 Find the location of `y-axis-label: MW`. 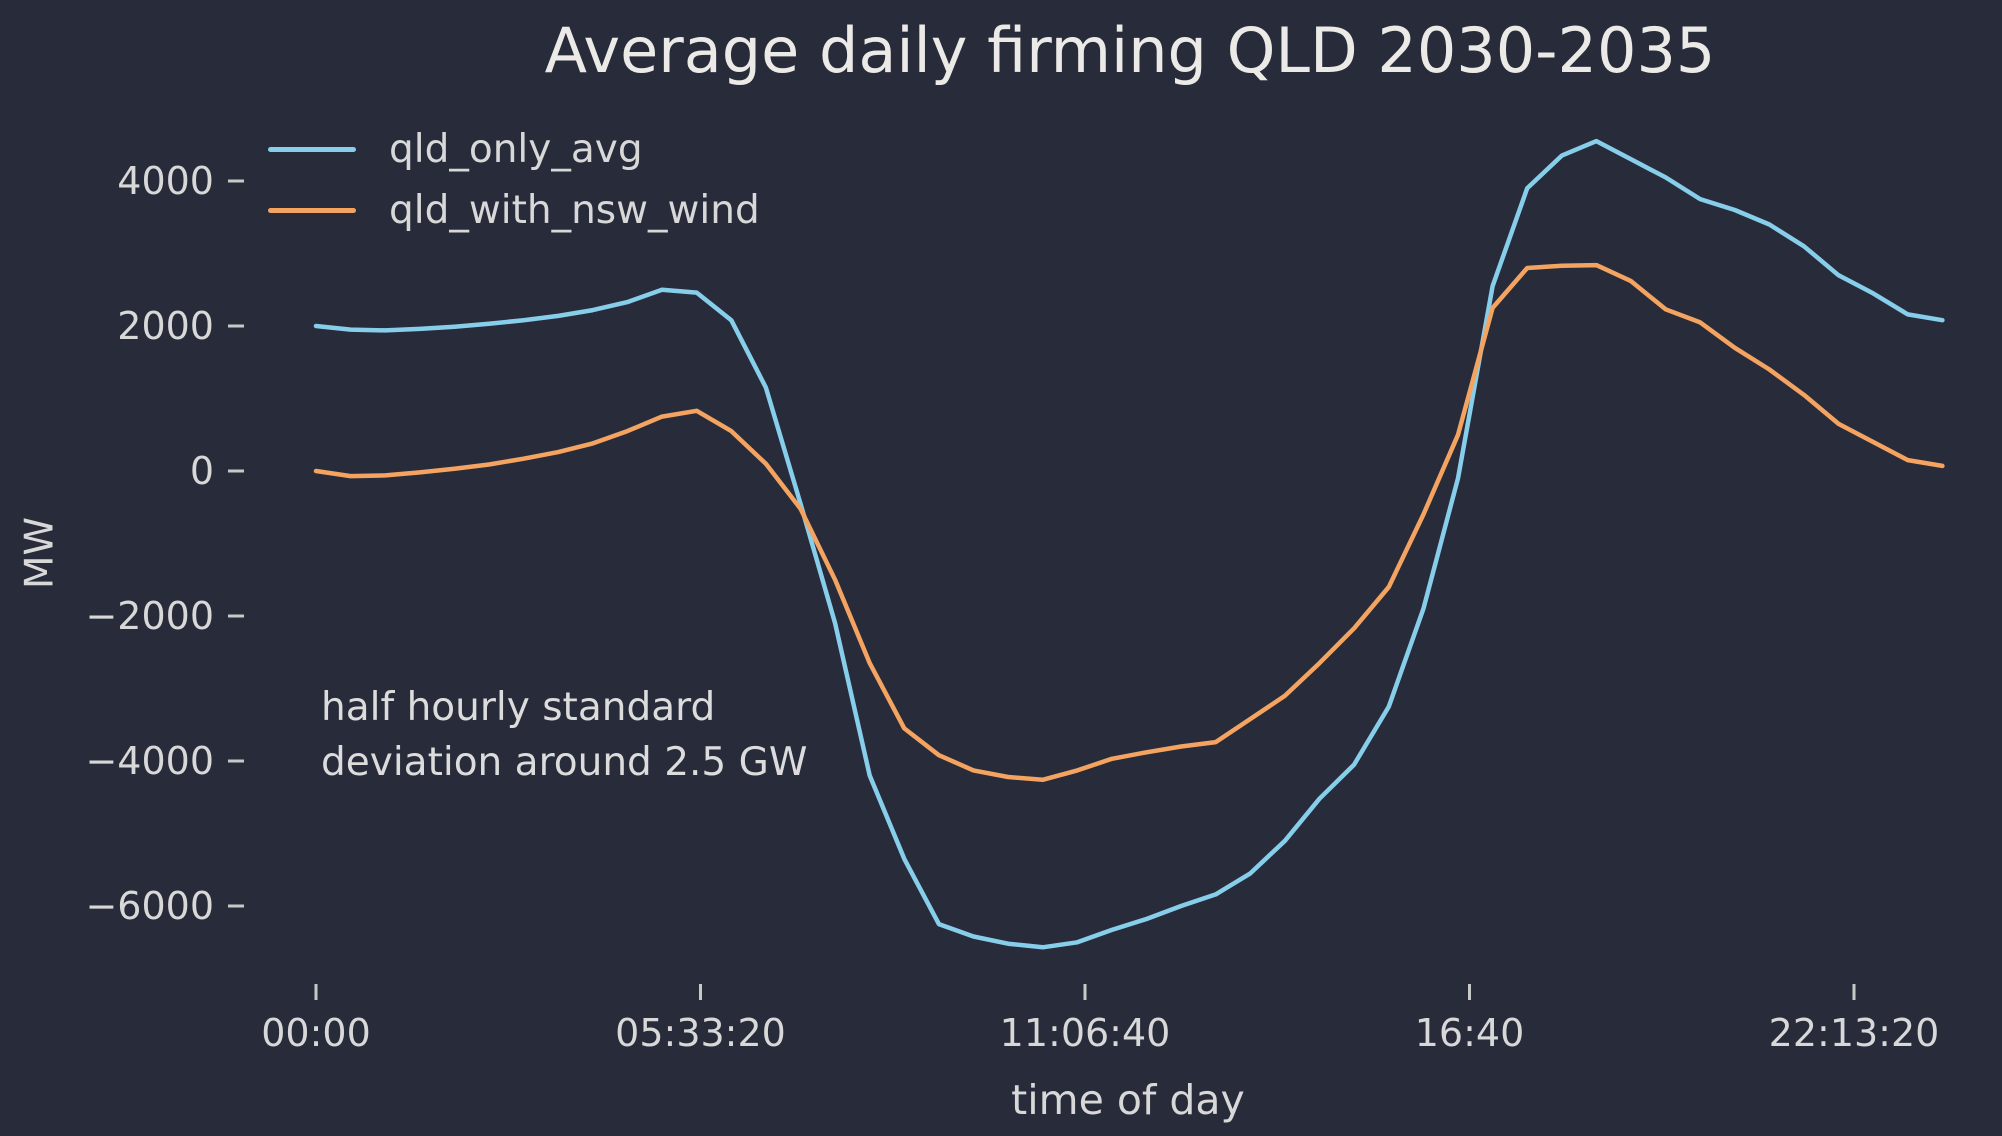

y-axis-label: MW is located at coordinates (40, 553).